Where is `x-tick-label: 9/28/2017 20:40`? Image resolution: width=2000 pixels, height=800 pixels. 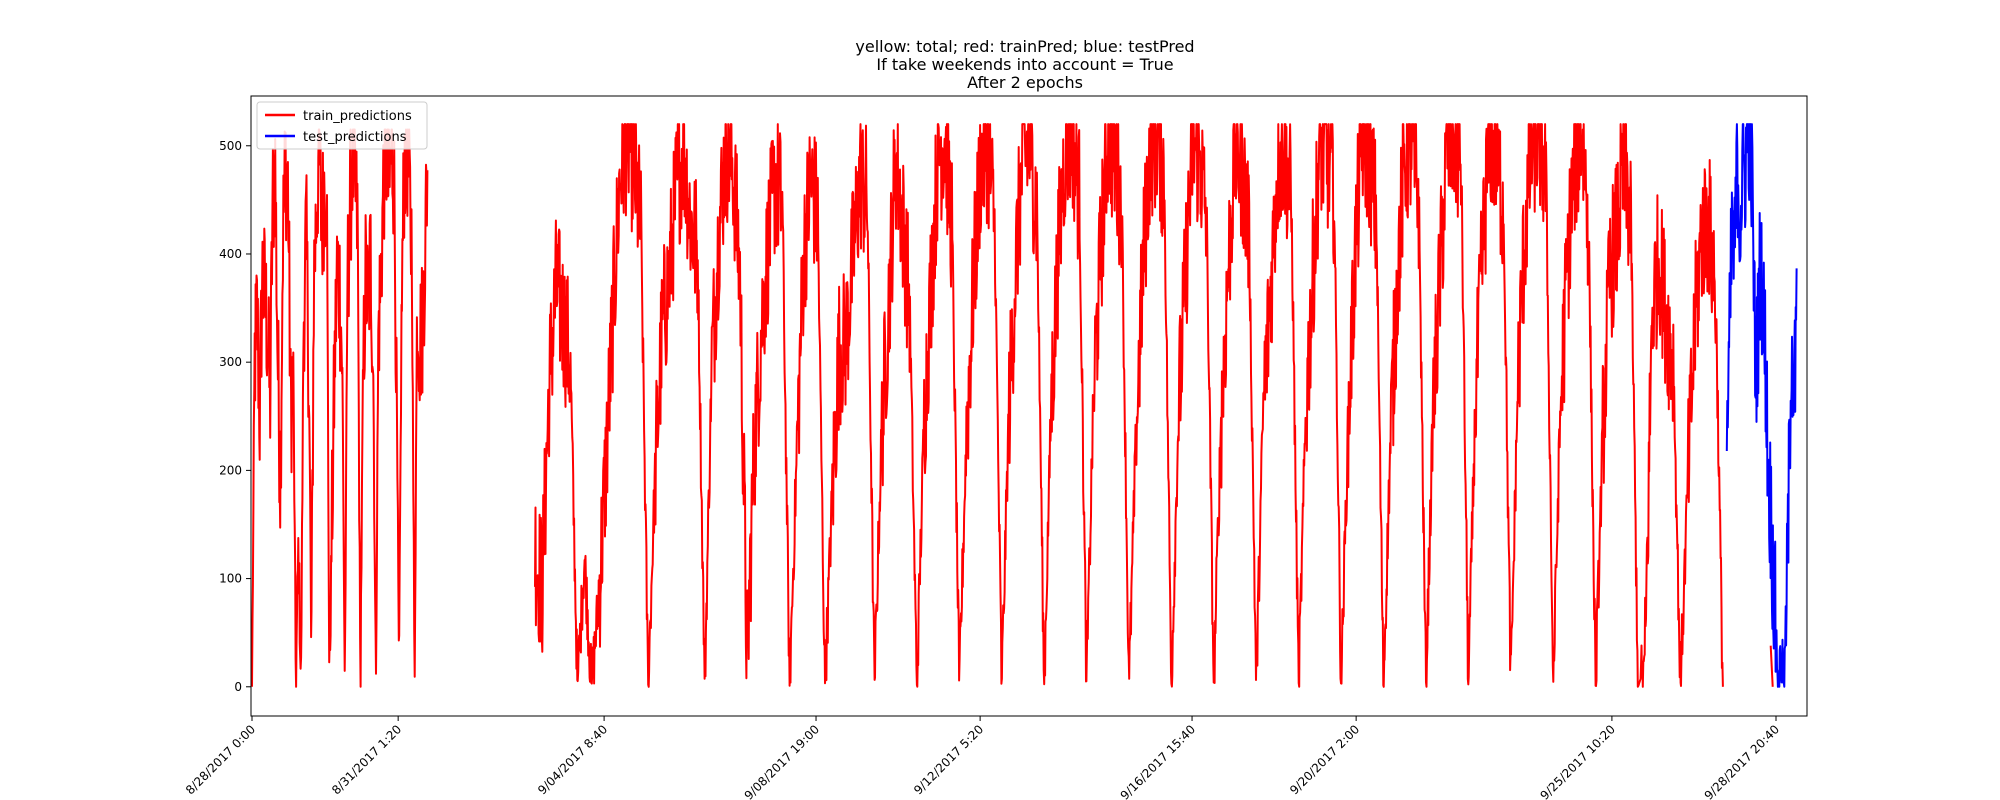 x-tick-label: 9/28/2017 20:40 is located at coordinates (1742, 761).